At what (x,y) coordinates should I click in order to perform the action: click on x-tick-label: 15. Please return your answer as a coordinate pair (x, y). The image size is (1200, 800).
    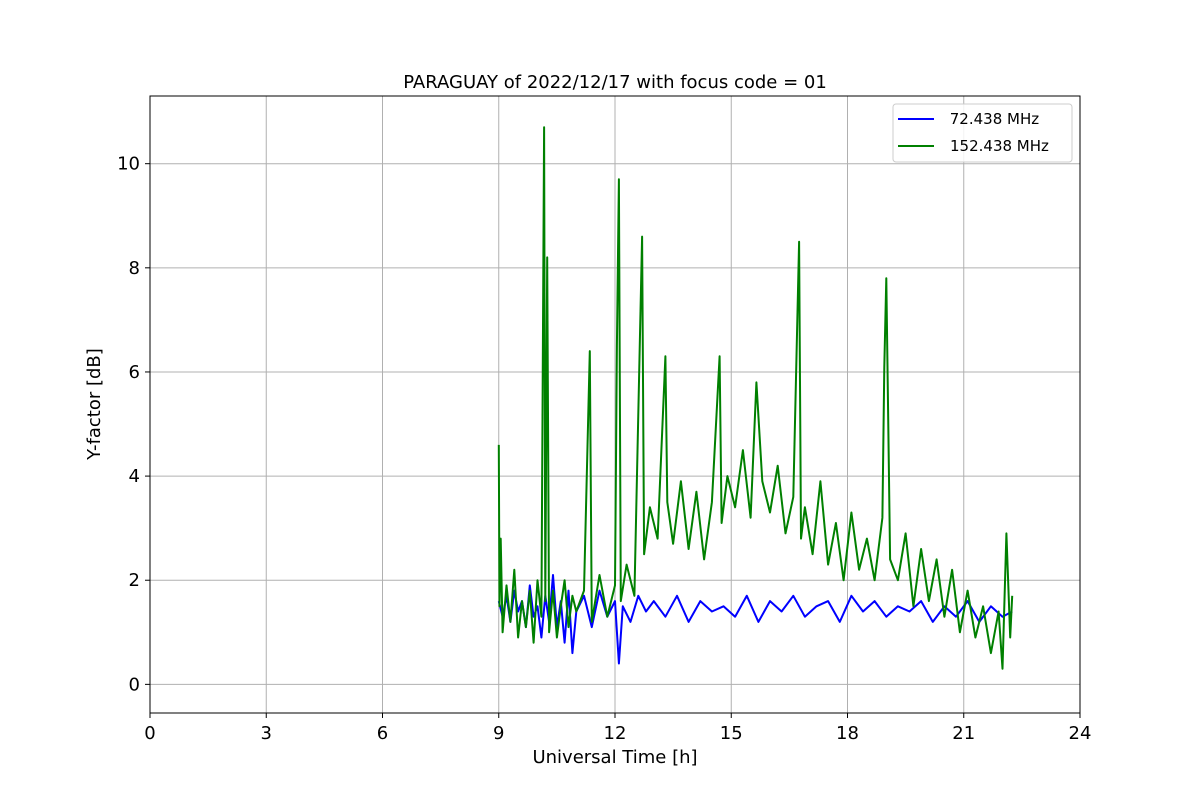
    Looking at the image, I should click on (731, 733).